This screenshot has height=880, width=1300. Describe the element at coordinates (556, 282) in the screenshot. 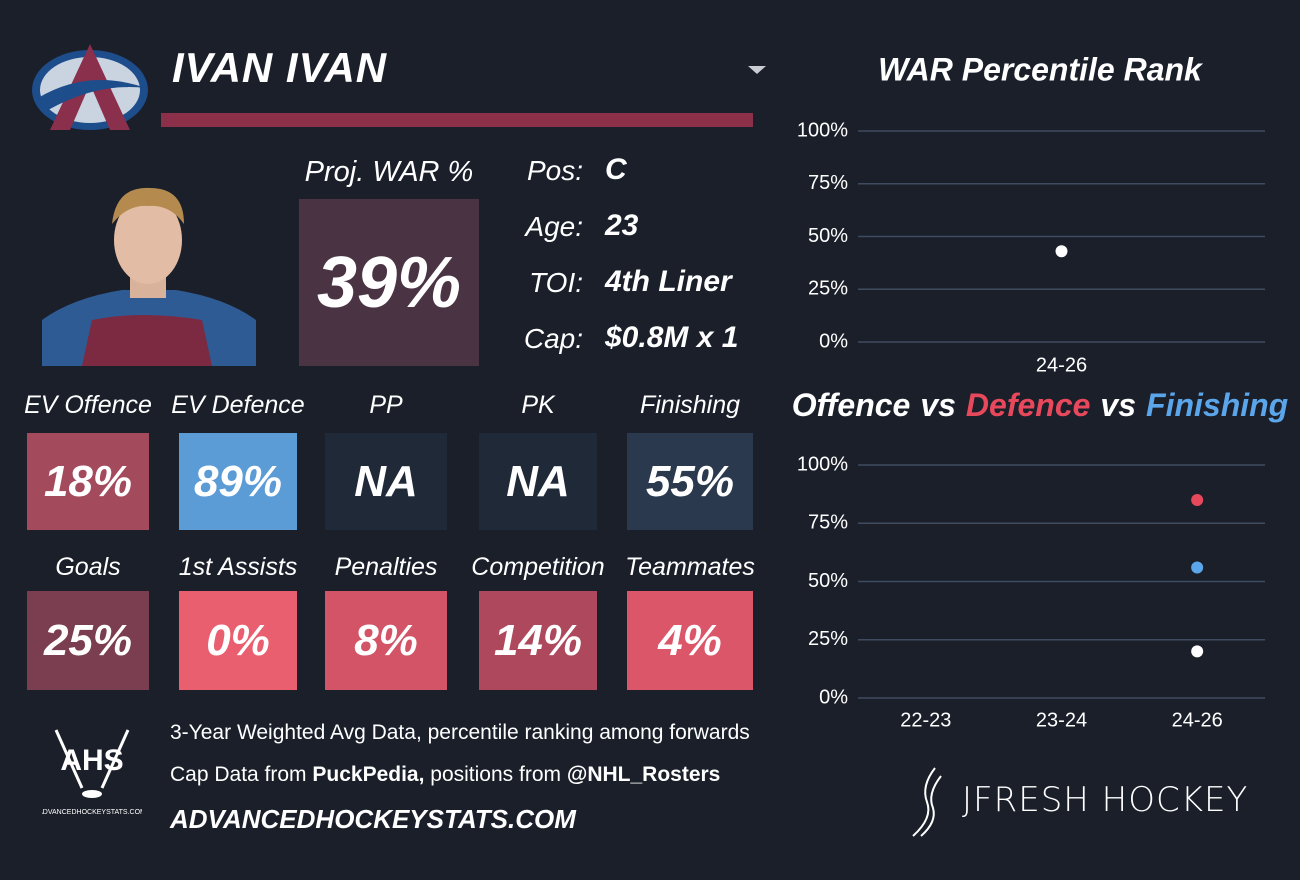

I see `info-label: TOI:` at that location.